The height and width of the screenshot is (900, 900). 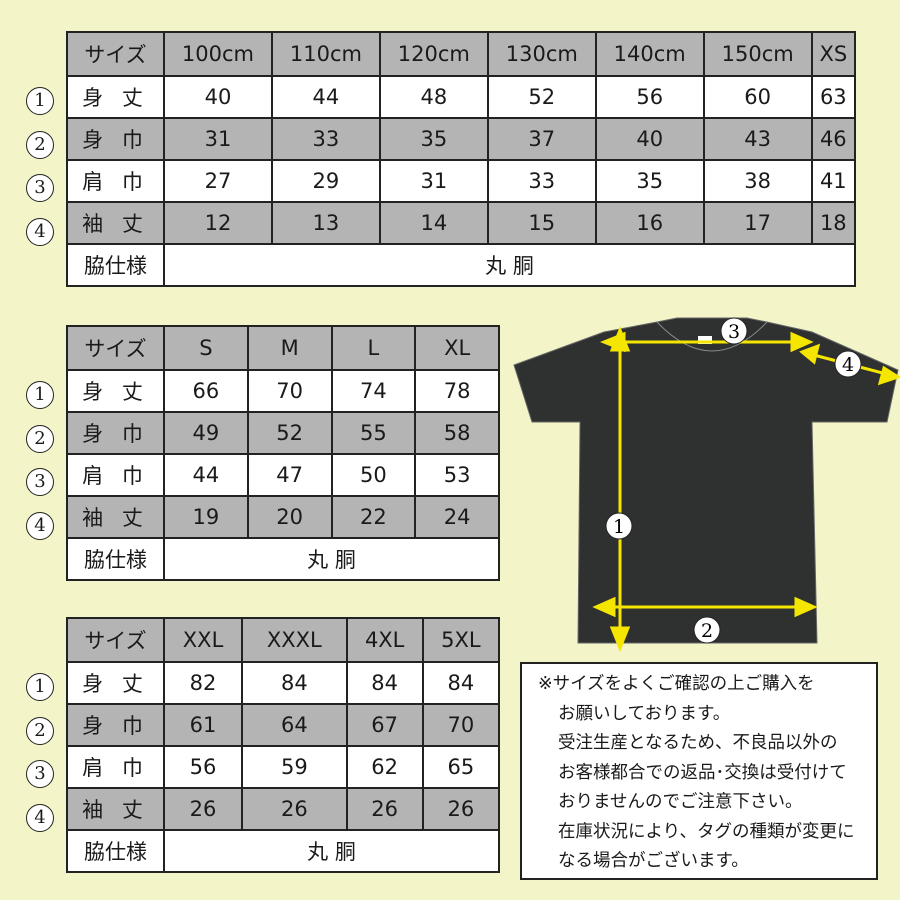 I want to click on size-header: 150cm, so click(x=757, y=54).